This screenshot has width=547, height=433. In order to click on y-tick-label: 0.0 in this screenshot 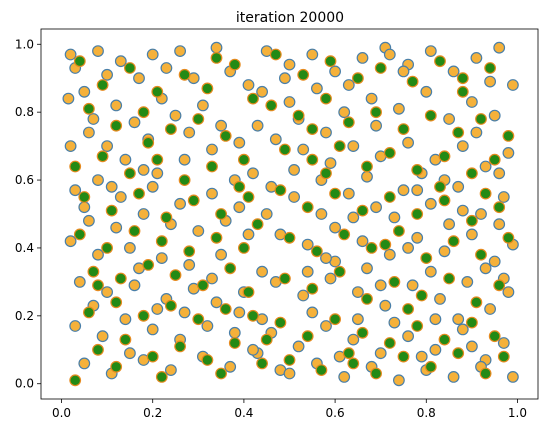, I will do `click(24, 384)`.